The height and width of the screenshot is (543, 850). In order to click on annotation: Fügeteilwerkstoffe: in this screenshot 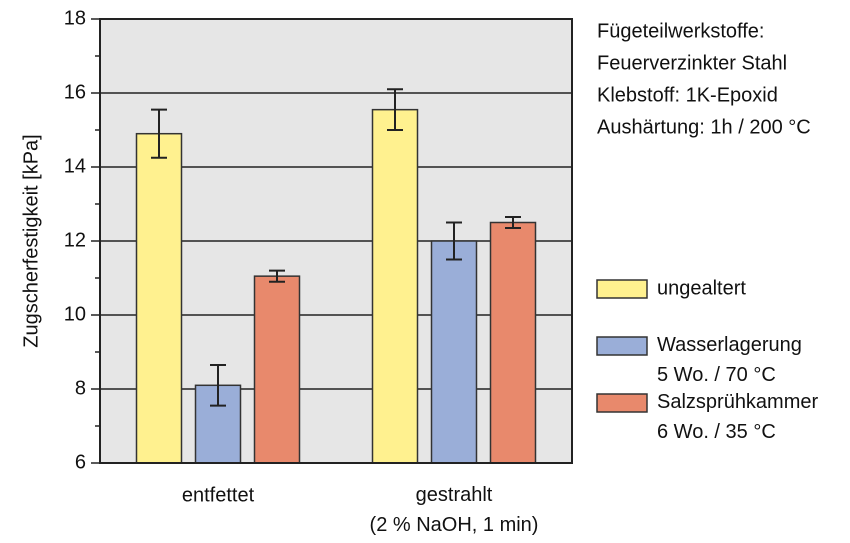, I will do `click(681, 31)`.